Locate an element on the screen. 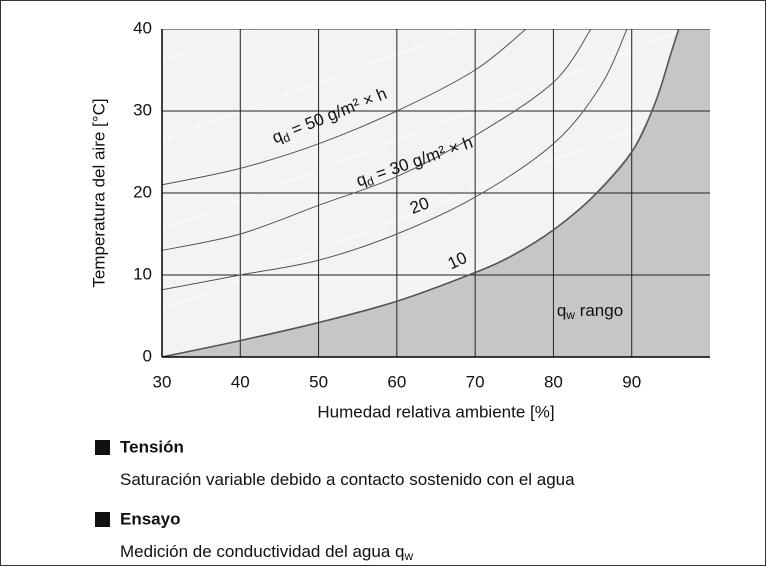 This screenshot has width=766, height=566. legend-title: Tensión is located at coordinates (152, 446).